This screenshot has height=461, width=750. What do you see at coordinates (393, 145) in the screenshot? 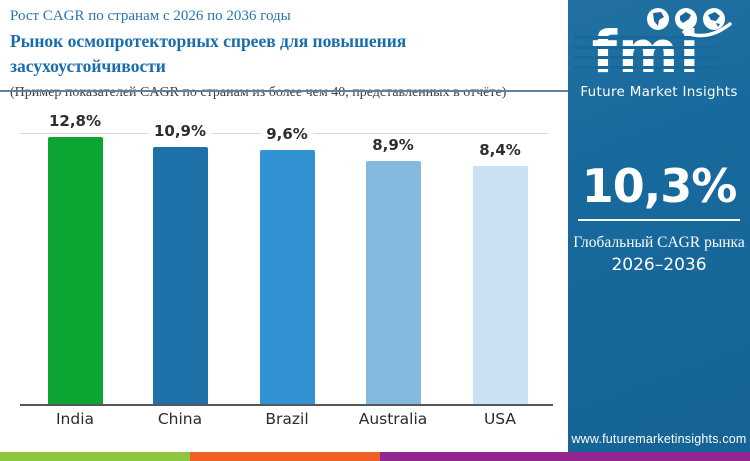
I see `bar-value-australia: 8,9%` at bounding box center [393, 145].